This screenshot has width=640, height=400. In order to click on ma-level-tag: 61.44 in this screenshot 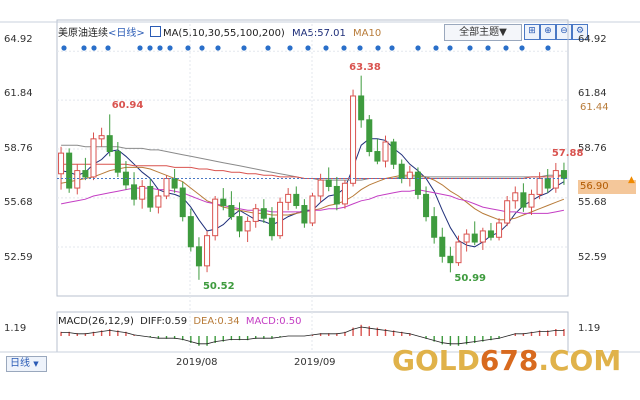, I will do `click(594, 107)`.